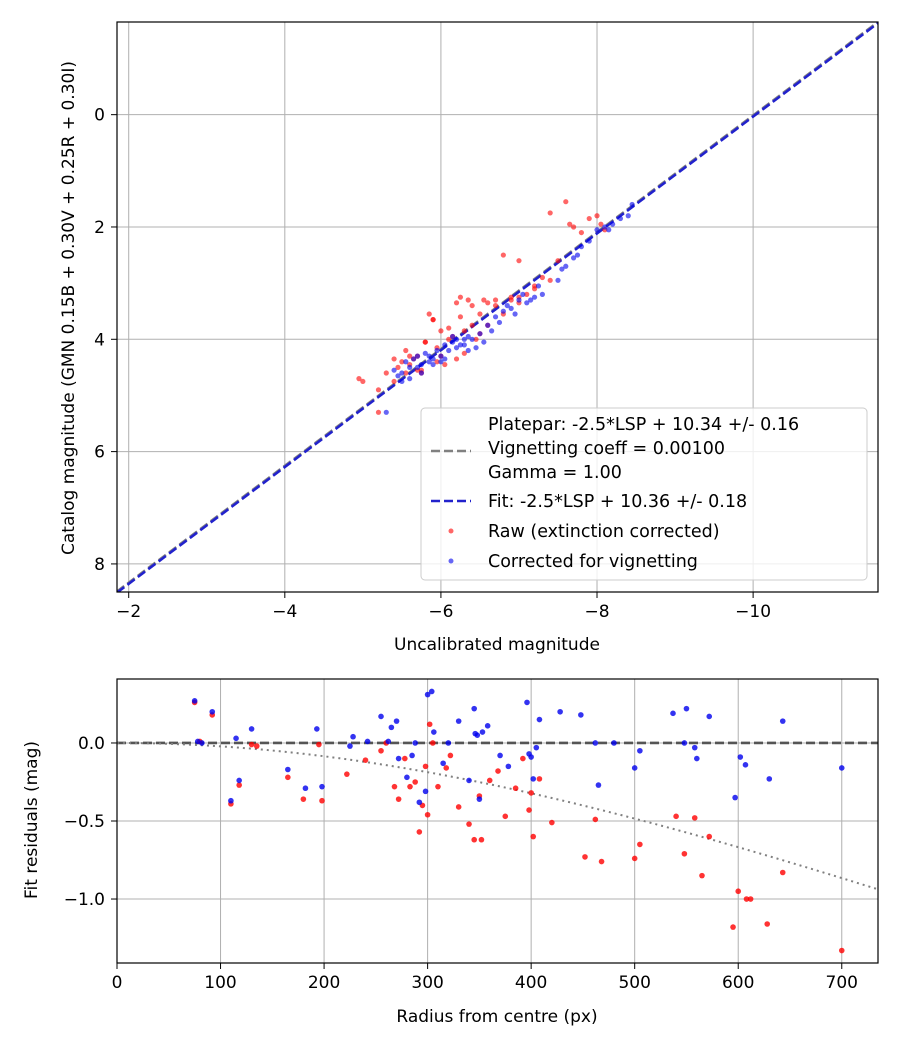  Describe the element at coordinates (596, 612) in the screenshot. I see `x-tick-label: −8` at that location.